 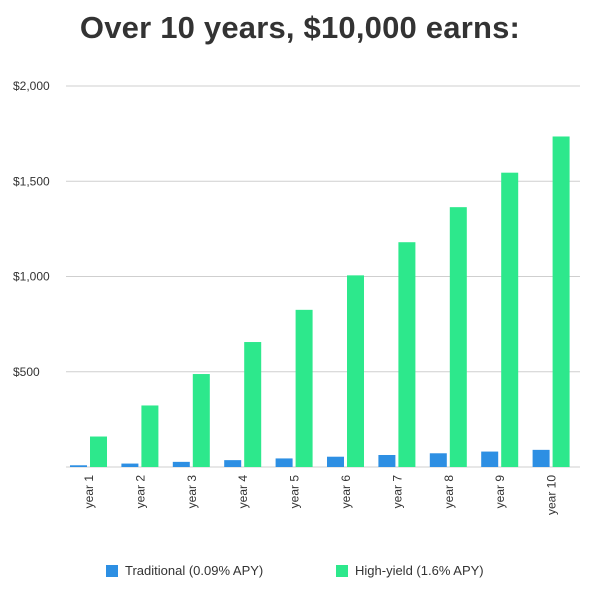 I want to click on x-tick-label: year 7, so click(x=397, y=492).